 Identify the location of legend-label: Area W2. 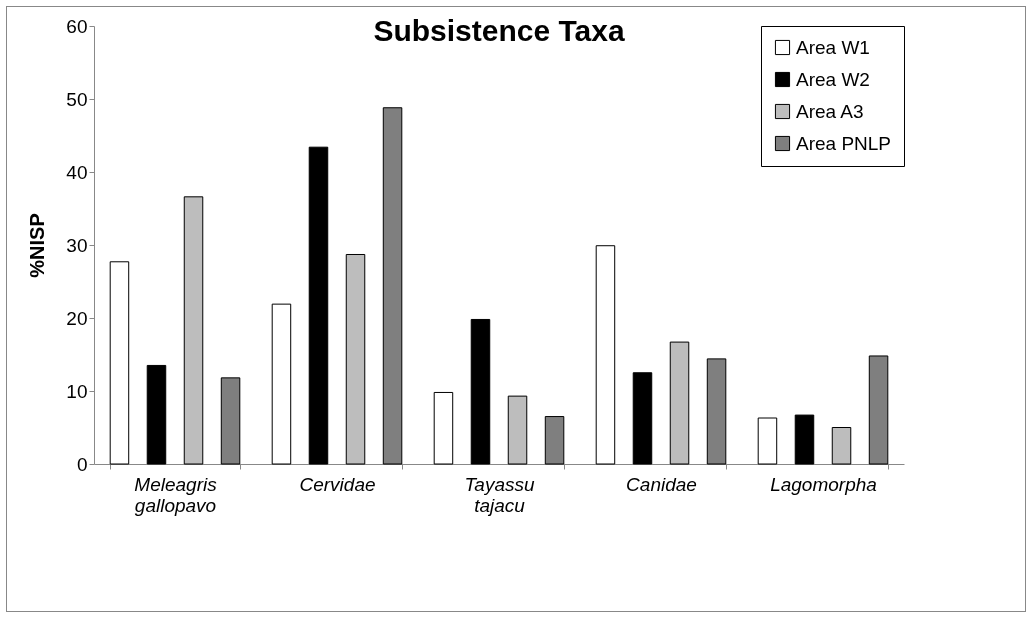
(833, 79).